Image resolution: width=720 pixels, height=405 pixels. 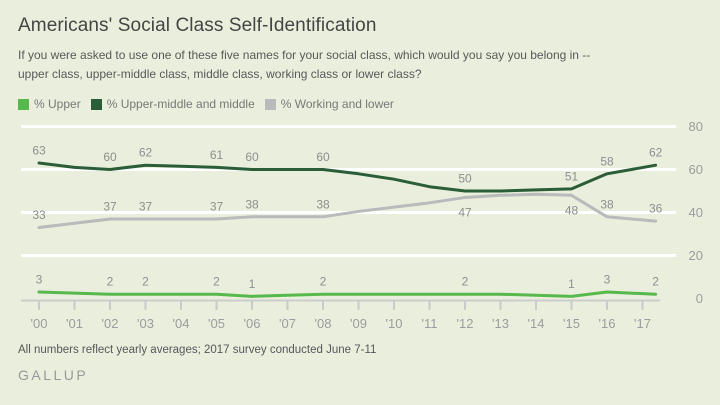 I want to click on legend-item-working-and-lower: % Working and lower, so click(x=329, y=104).